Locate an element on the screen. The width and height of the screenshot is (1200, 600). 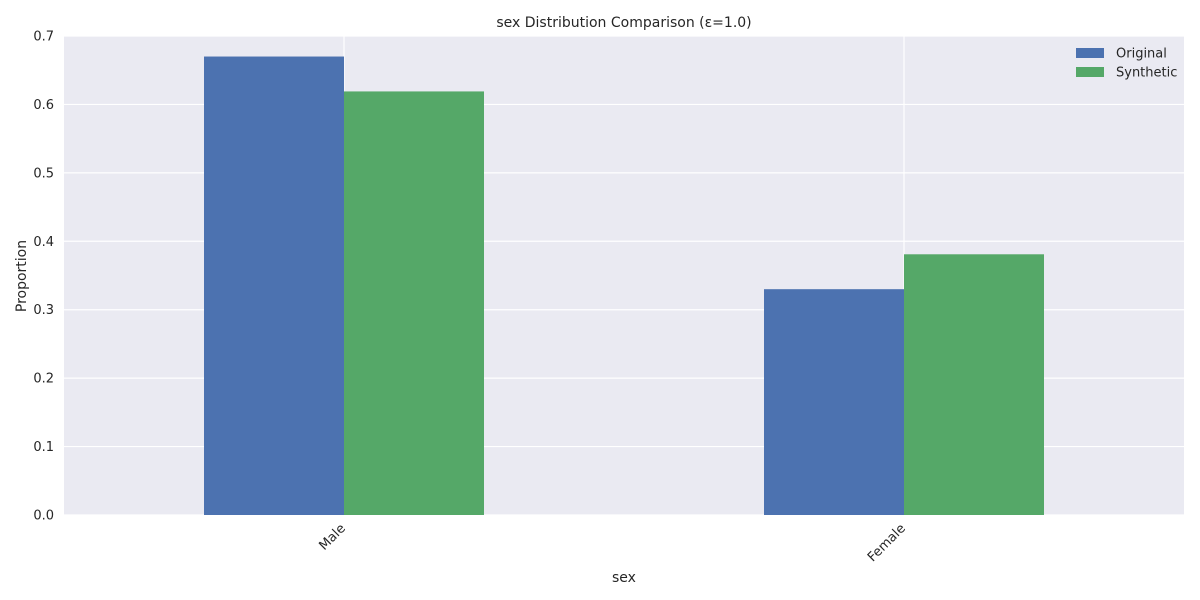
x-axis-ticks: Male Female is located at coordinates (612, 543).